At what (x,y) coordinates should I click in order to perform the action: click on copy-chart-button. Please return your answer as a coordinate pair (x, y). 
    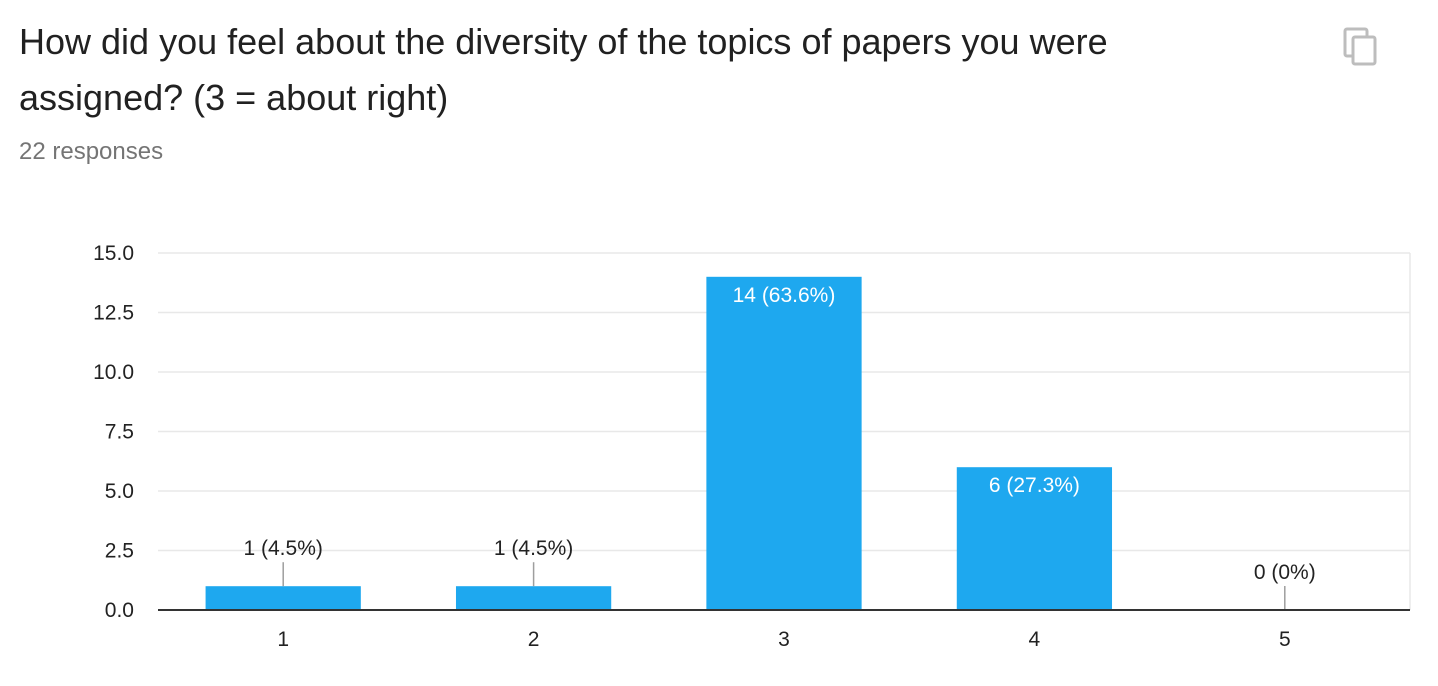
    Looking at the image, I should click on (1361, 48).